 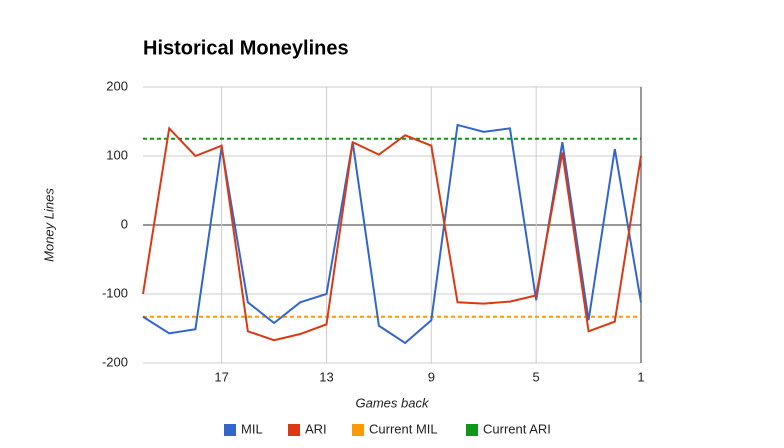 I want to click on y-tick-label: 200, so click(x=117, y=85).